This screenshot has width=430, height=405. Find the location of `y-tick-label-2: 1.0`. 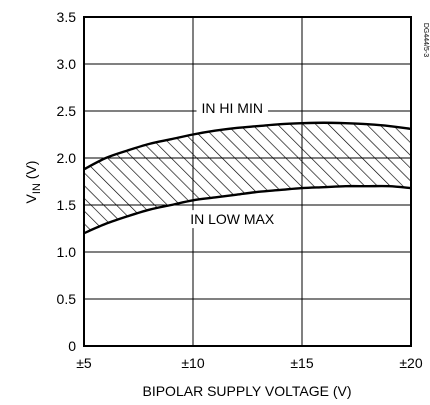

y-tick-label-2: 1.0 is located at coordinates (67, 252).